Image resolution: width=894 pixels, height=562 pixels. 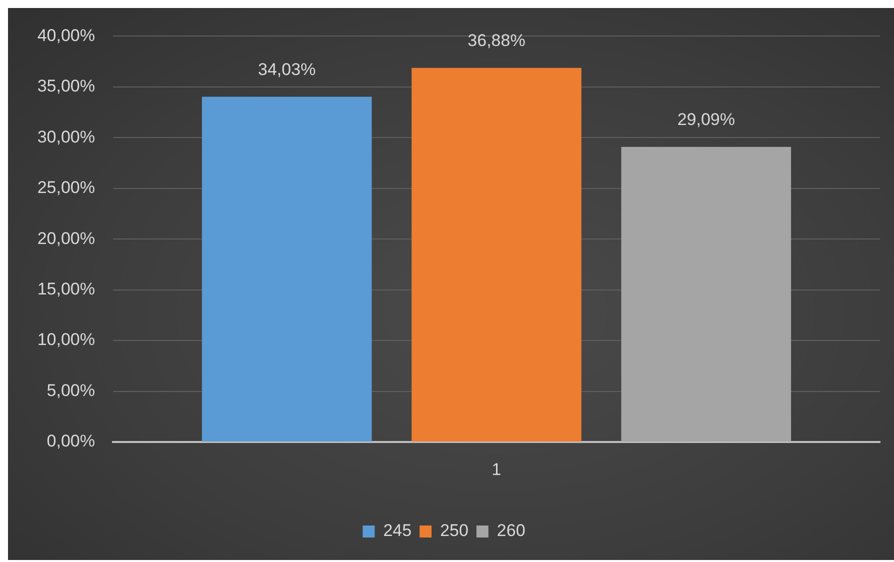 I want to click on y-tick-label: 15,00%, so click(x=66, y=289).